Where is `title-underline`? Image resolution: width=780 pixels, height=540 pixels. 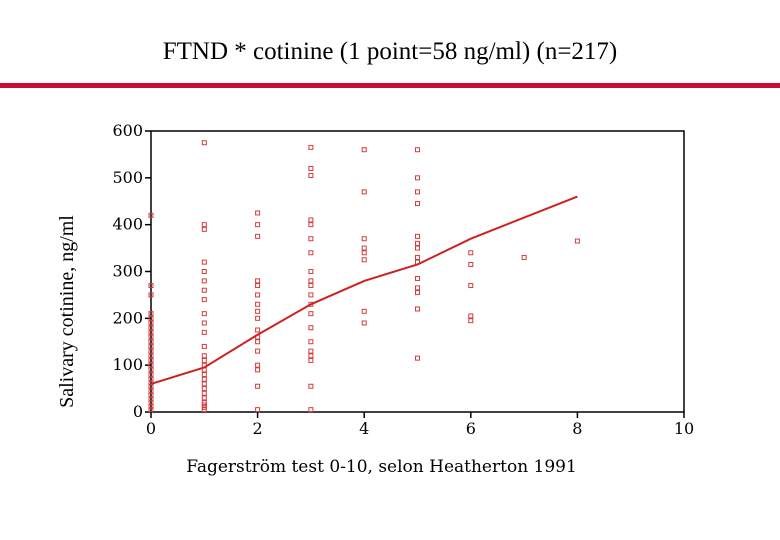
title-underline is located at coordinates (390, 85).